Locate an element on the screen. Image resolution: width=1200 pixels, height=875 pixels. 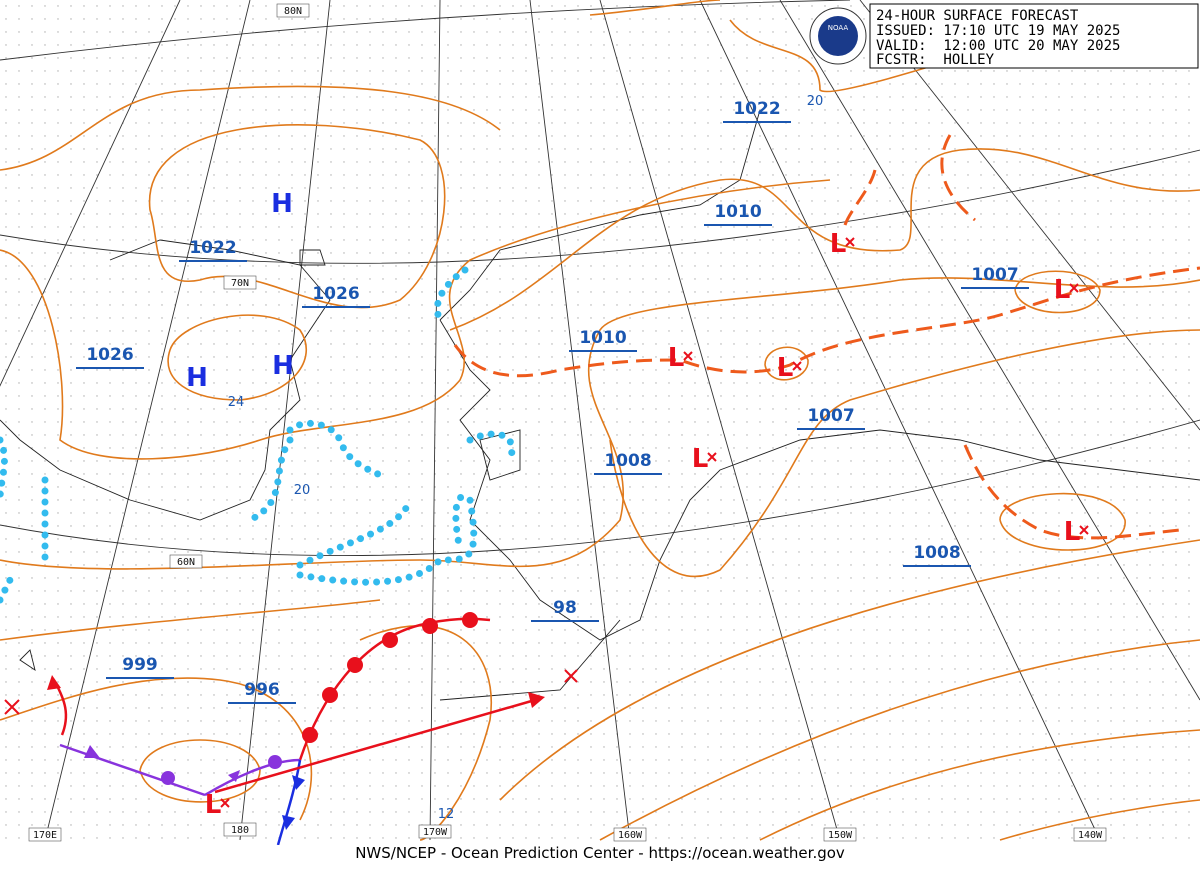
header-box is located at coordinates (1034, 36).